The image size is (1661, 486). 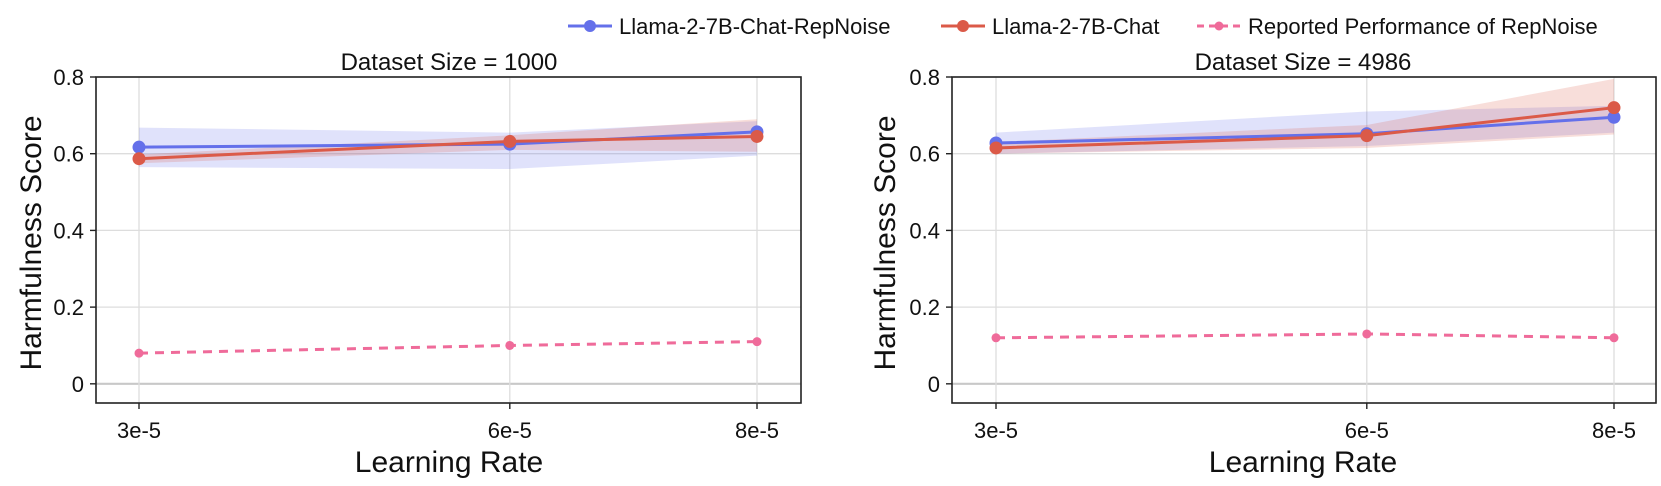 What do you see at coordinates (449, 62) in the screenshot?
I see `panel-title: Dataset Size = 1000` at bounding box center [449, 62].